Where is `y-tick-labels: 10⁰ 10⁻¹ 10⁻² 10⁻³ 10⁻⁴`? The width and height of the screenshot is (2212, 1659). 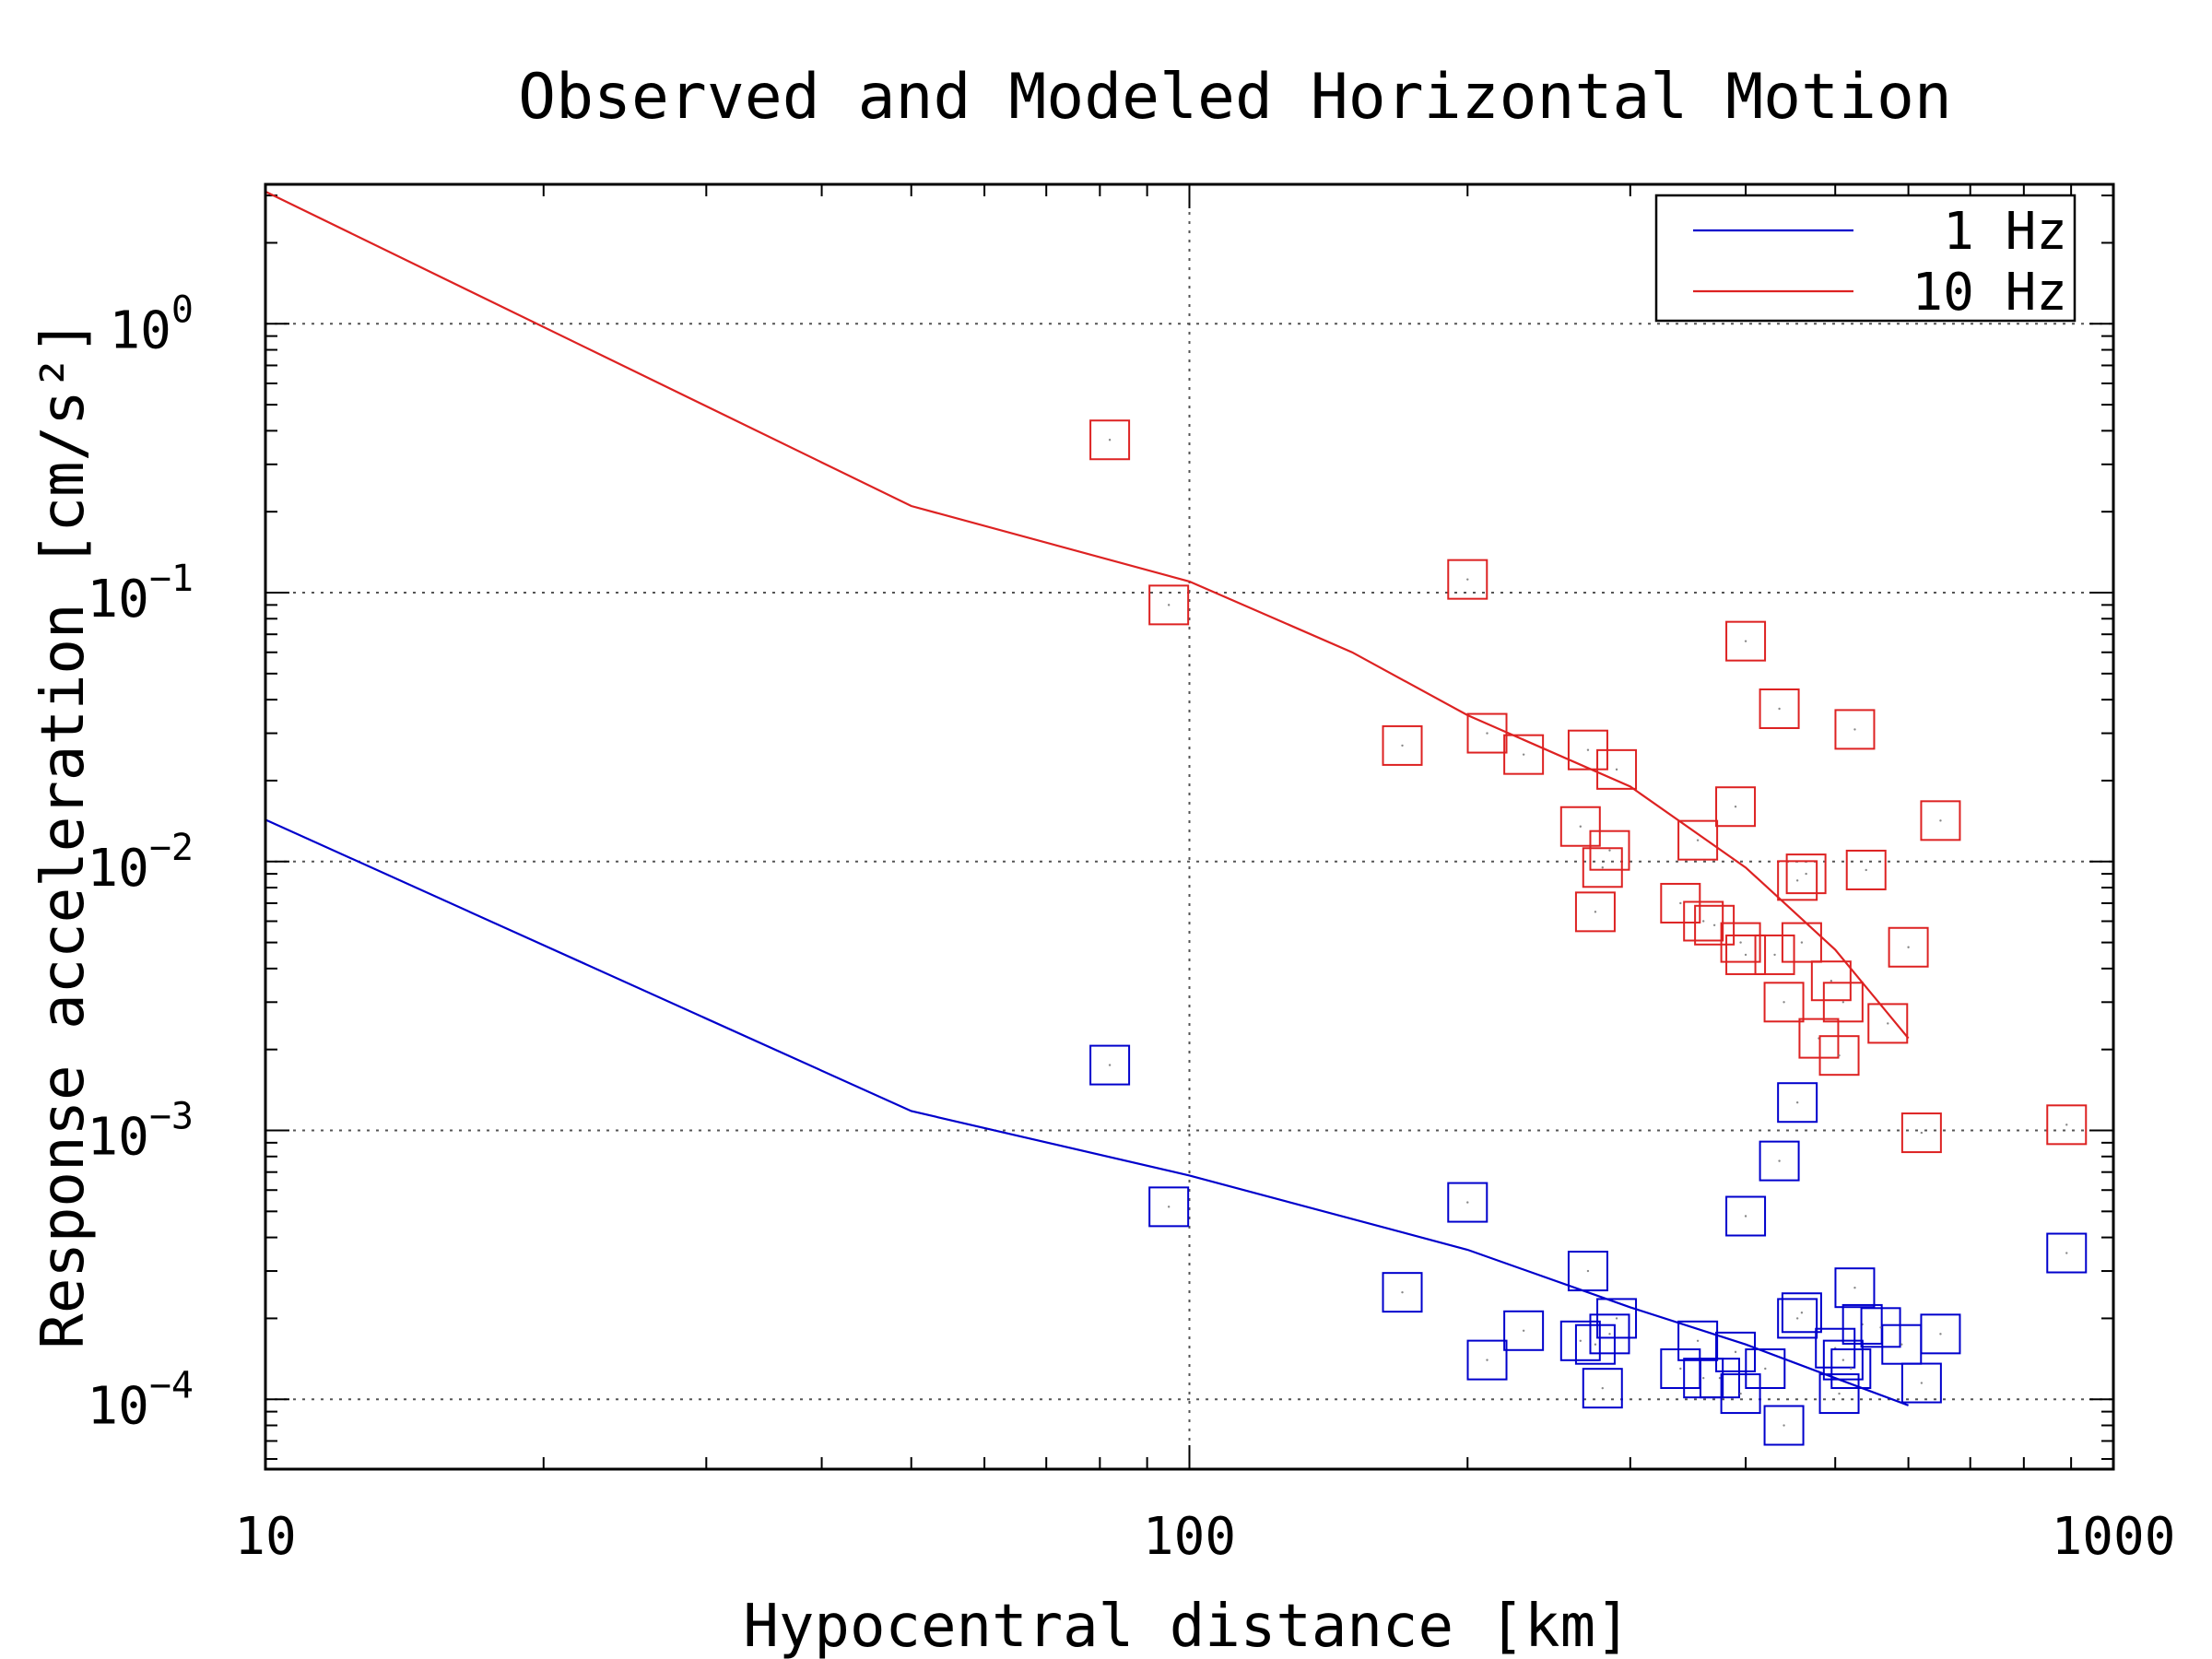 y-tick-labels: 10⁰ 10⁻¹ 10⁻² 10⁻³ 10⁻⁴ is located at coordinates (140, 862).